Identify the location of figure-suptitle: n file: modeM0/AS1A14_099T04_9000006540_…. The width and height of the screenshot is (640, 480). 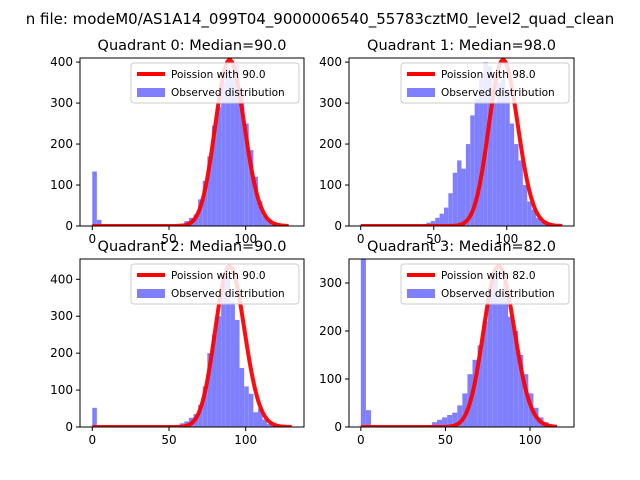
(320, 19).